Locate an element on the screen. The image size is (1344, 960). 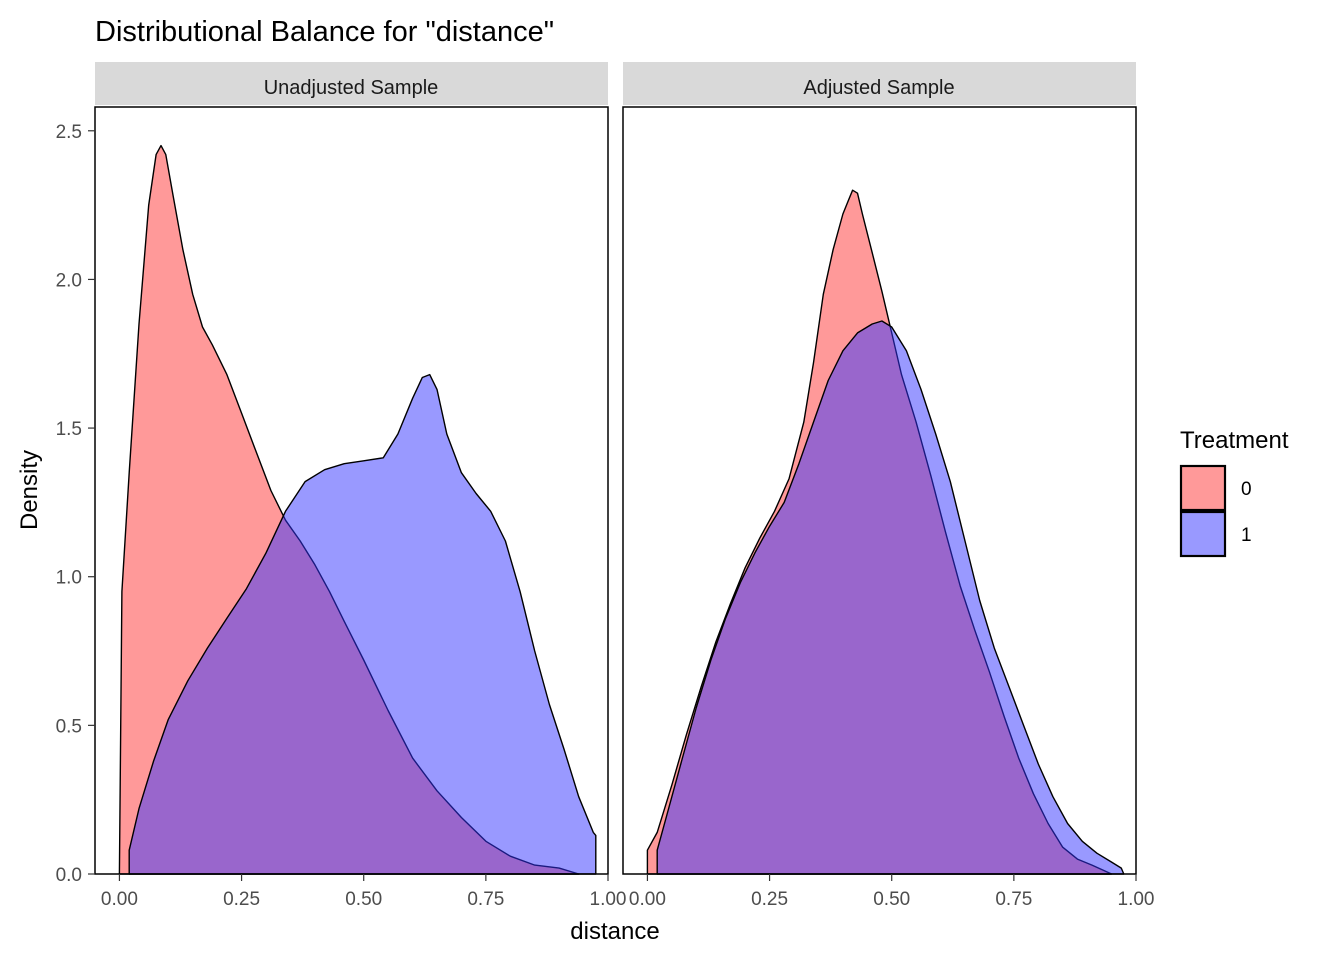
y-tick-label: 1.0 is located at coordinates (69, 578).